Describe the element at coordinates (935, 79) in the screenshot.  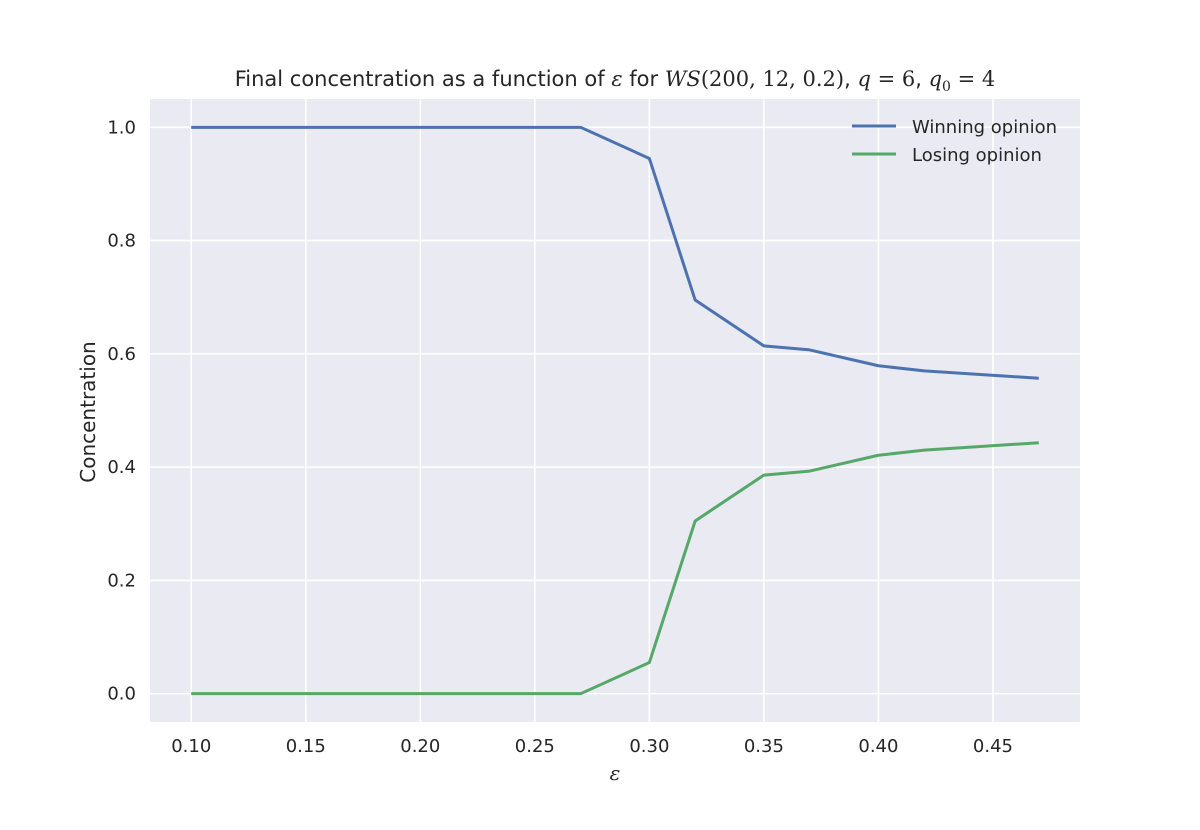
I see `title-q0: q` at that location.